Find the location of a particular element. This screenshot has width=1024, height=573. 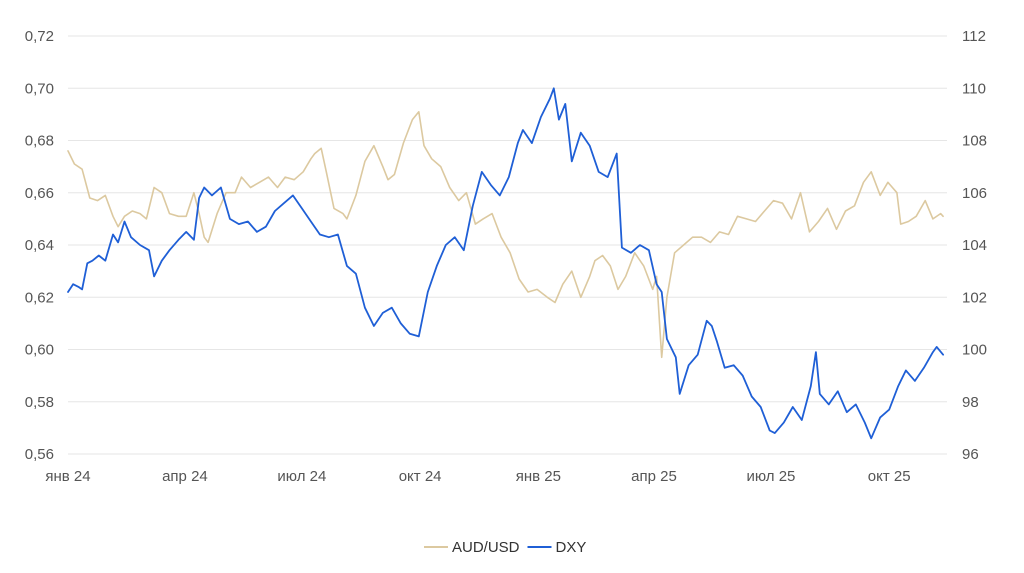

left-tick-label: 0,66 is located at coordinates (39, 193).